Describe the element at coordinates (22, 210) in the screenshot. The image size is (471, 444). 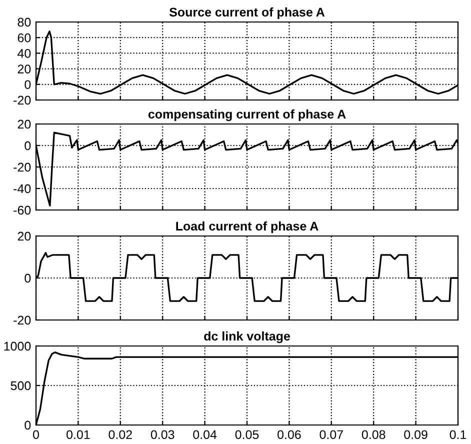
I see `y-tick-label: -60` at that location.